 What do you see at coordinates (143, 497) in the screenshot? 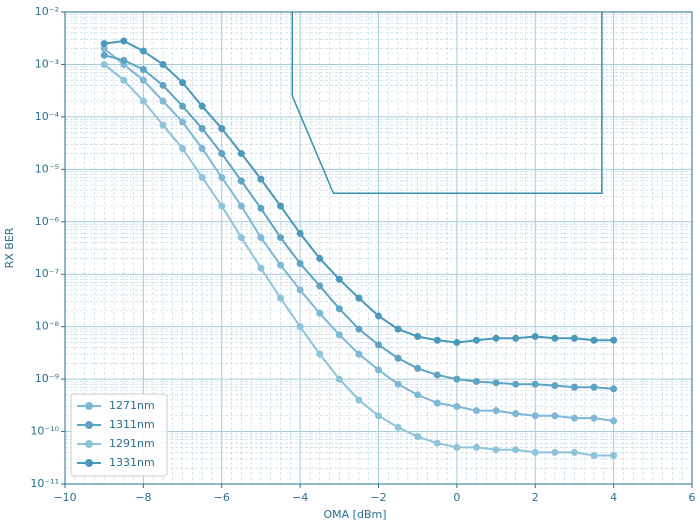
I see `x-tick-label: −8` at bounding box center [143, 497].